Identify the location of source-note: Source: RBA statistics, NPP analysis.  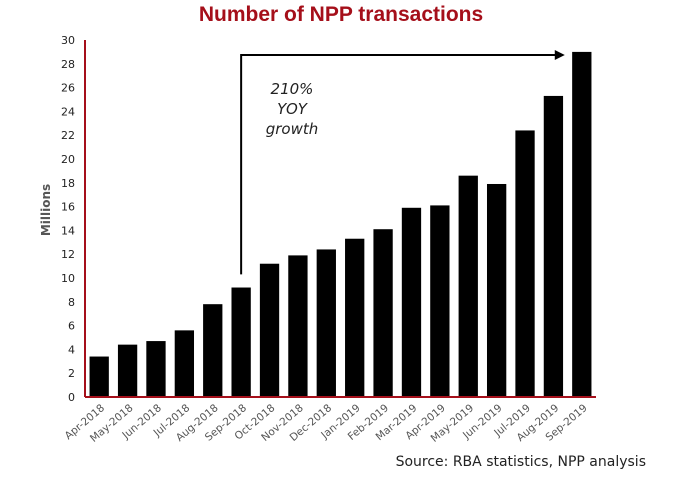
(520, 462).